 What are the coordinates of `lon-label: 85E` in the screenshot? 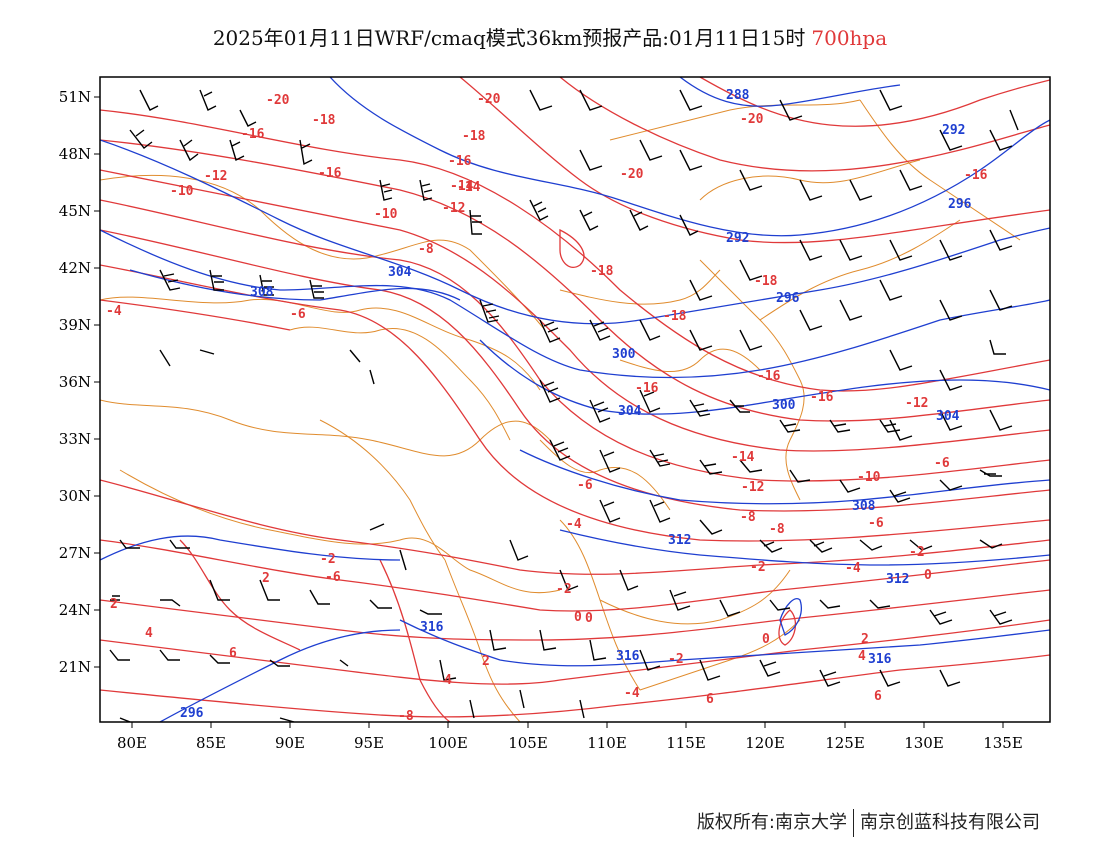 It's located at (211, 743).